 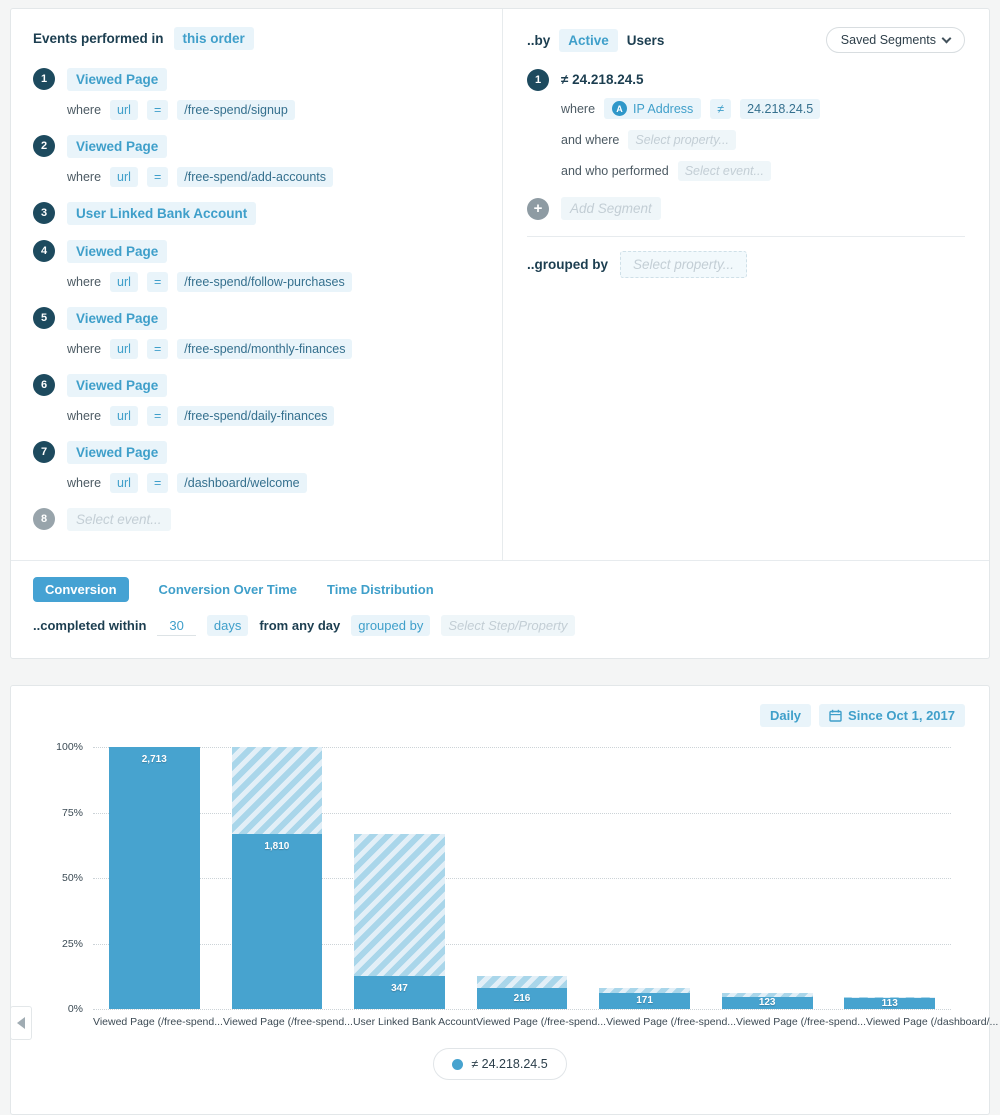 I want to click on step-body: User Linked Bank Account, so click(x=162, y=213).